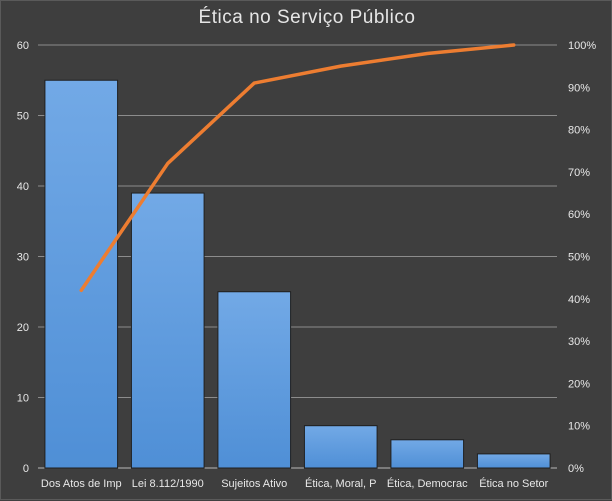 The height and width of the screenshot is (501, 612). Describe the element at coordinates (579, 131) in the screenshot. I see `y-right-tick-label: 80%` at that location.